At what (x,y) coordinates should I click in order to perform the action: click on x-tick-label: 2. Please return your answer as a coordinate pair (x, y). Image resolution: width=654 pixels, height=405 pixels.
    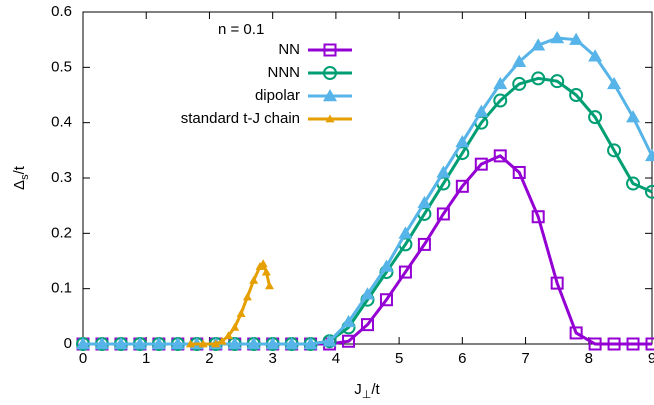
    Looking at the image, I should click on (209, 358).